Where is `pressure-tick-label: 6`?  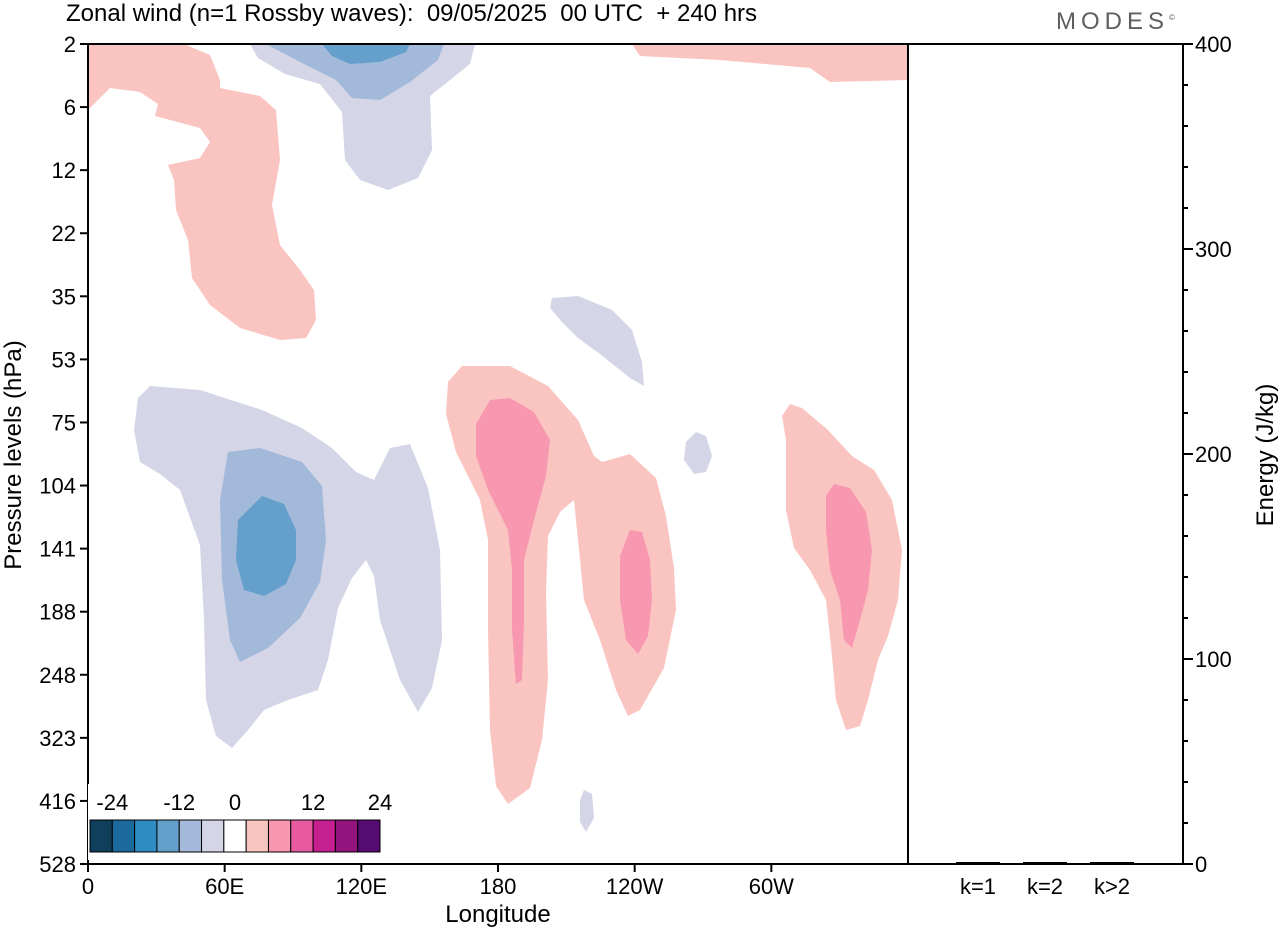 pressure-tick-label: 6 is located at coordinates (70, 107).